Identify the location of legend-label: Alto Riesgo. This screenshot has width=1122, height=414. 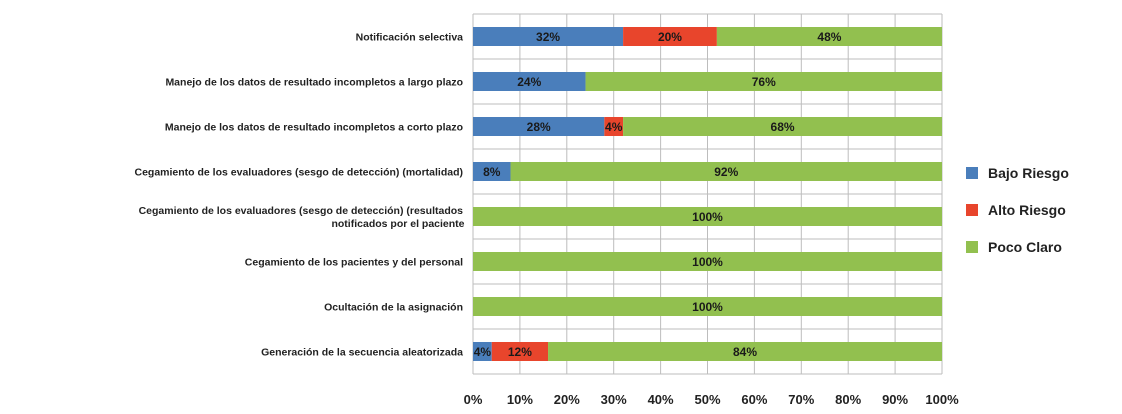
(1027, 210).